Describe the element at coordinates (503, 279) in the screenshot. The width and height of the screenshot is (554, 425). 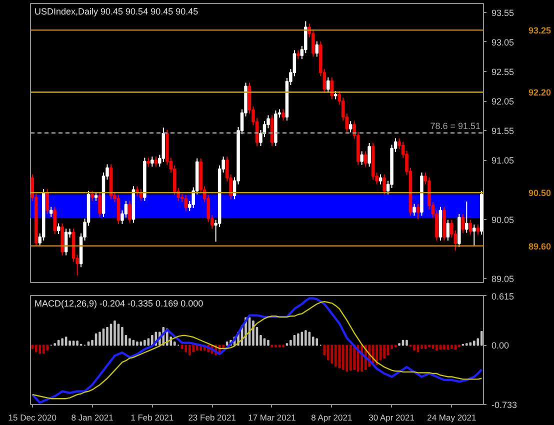
I see `y-tick-label: 89.05` at that location.